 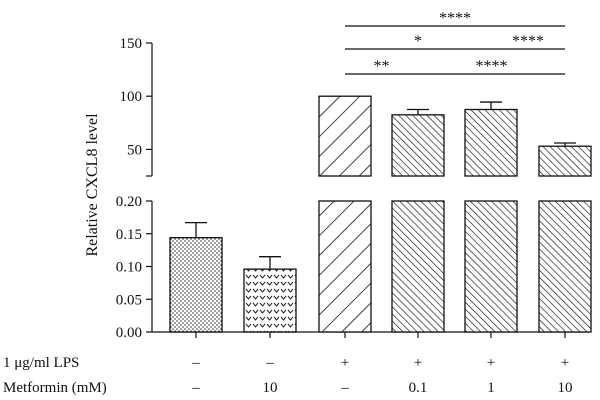 I want to click on y-axis-label: Relative CXCL8 level, so click(x=92, y=185).